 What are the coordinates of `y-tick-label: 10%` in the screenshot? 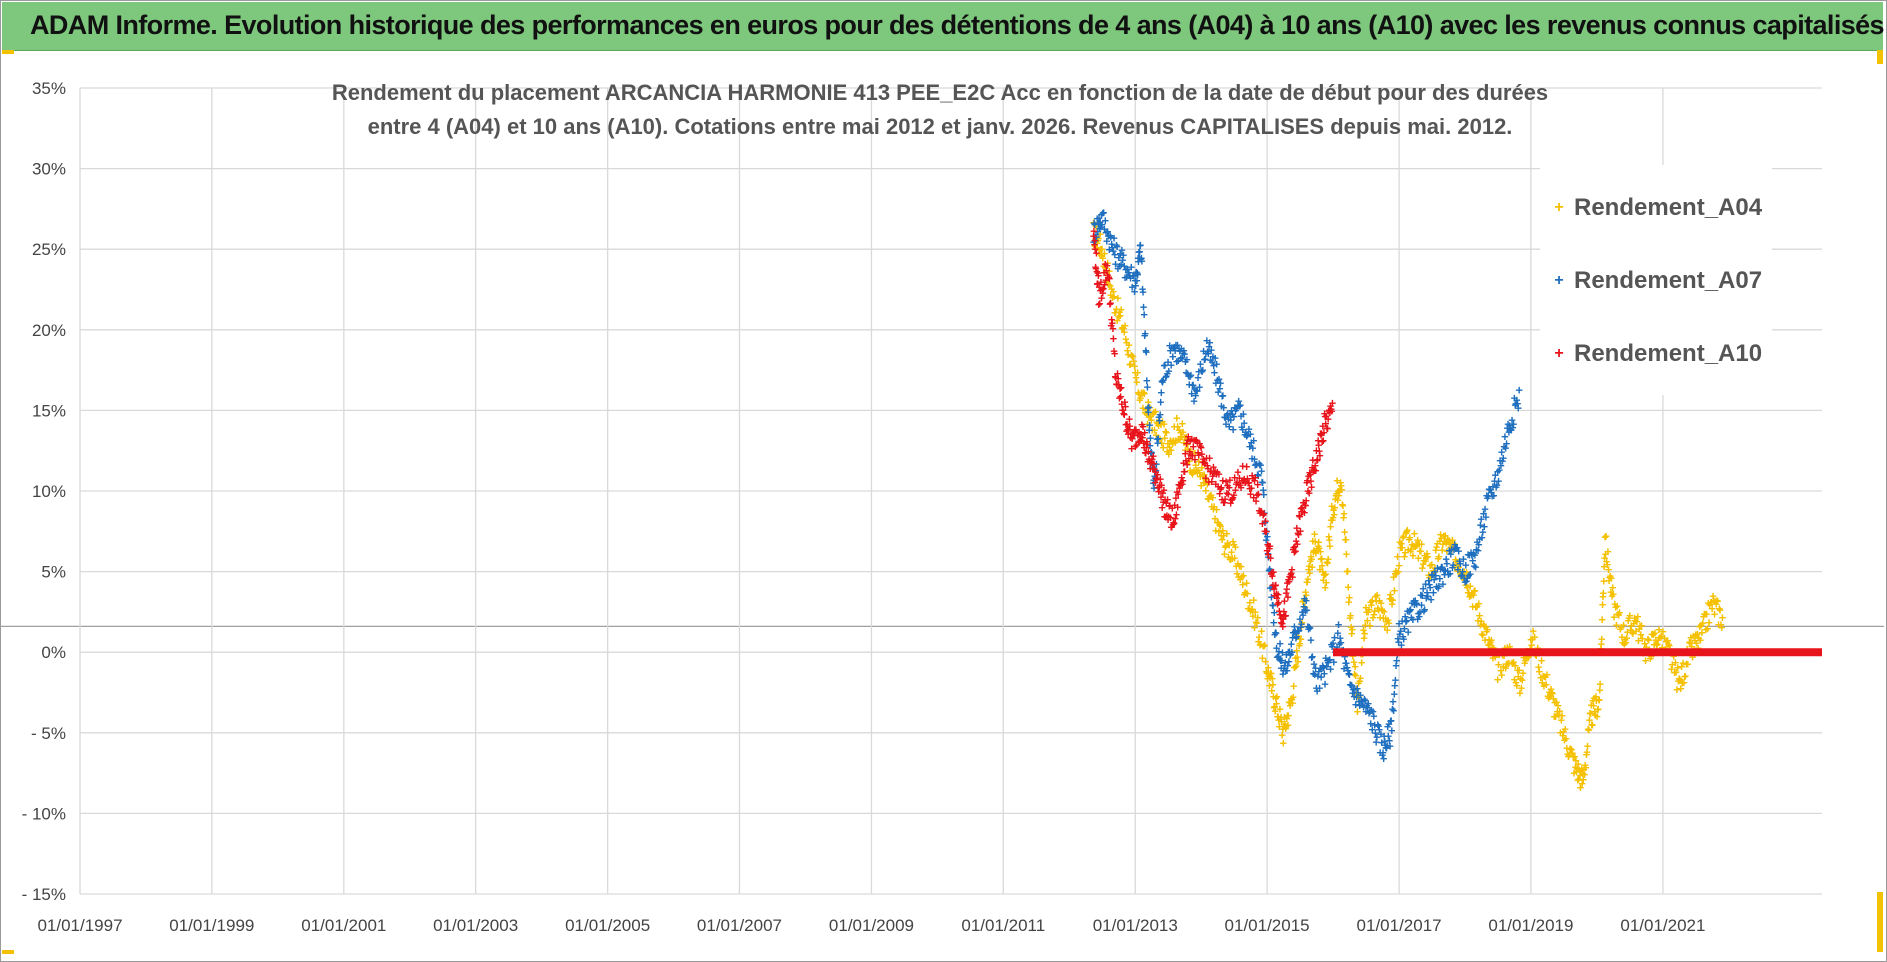 It's located at (49, 491).